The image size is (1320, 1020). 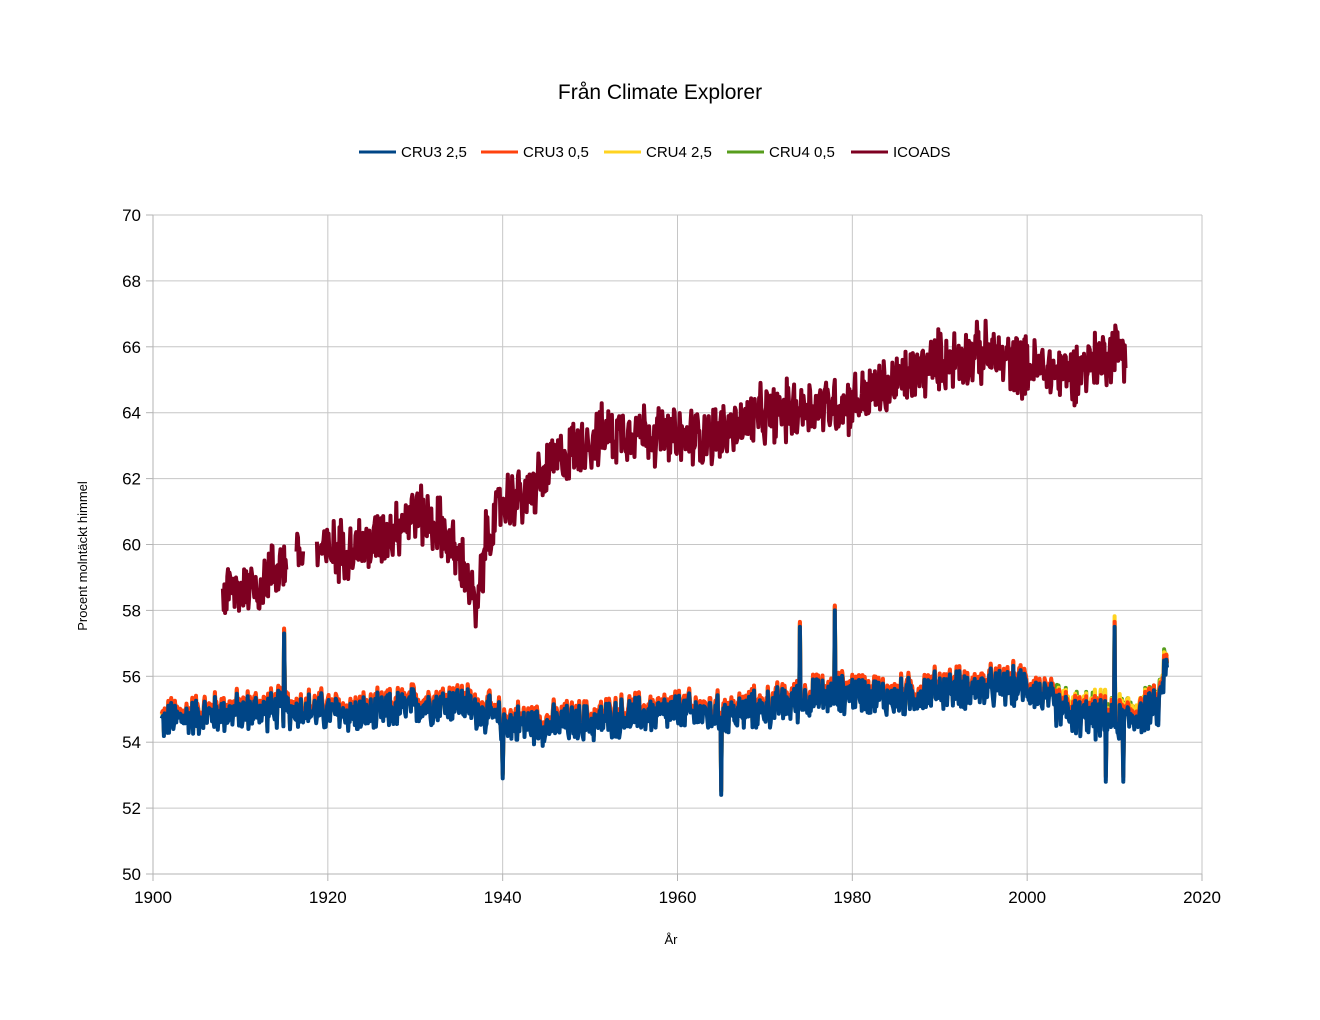 What do you see at coordinates (922, 152) in the screenshot?
I see `legend-label: ICOADS` at bounding box center [922, 152].